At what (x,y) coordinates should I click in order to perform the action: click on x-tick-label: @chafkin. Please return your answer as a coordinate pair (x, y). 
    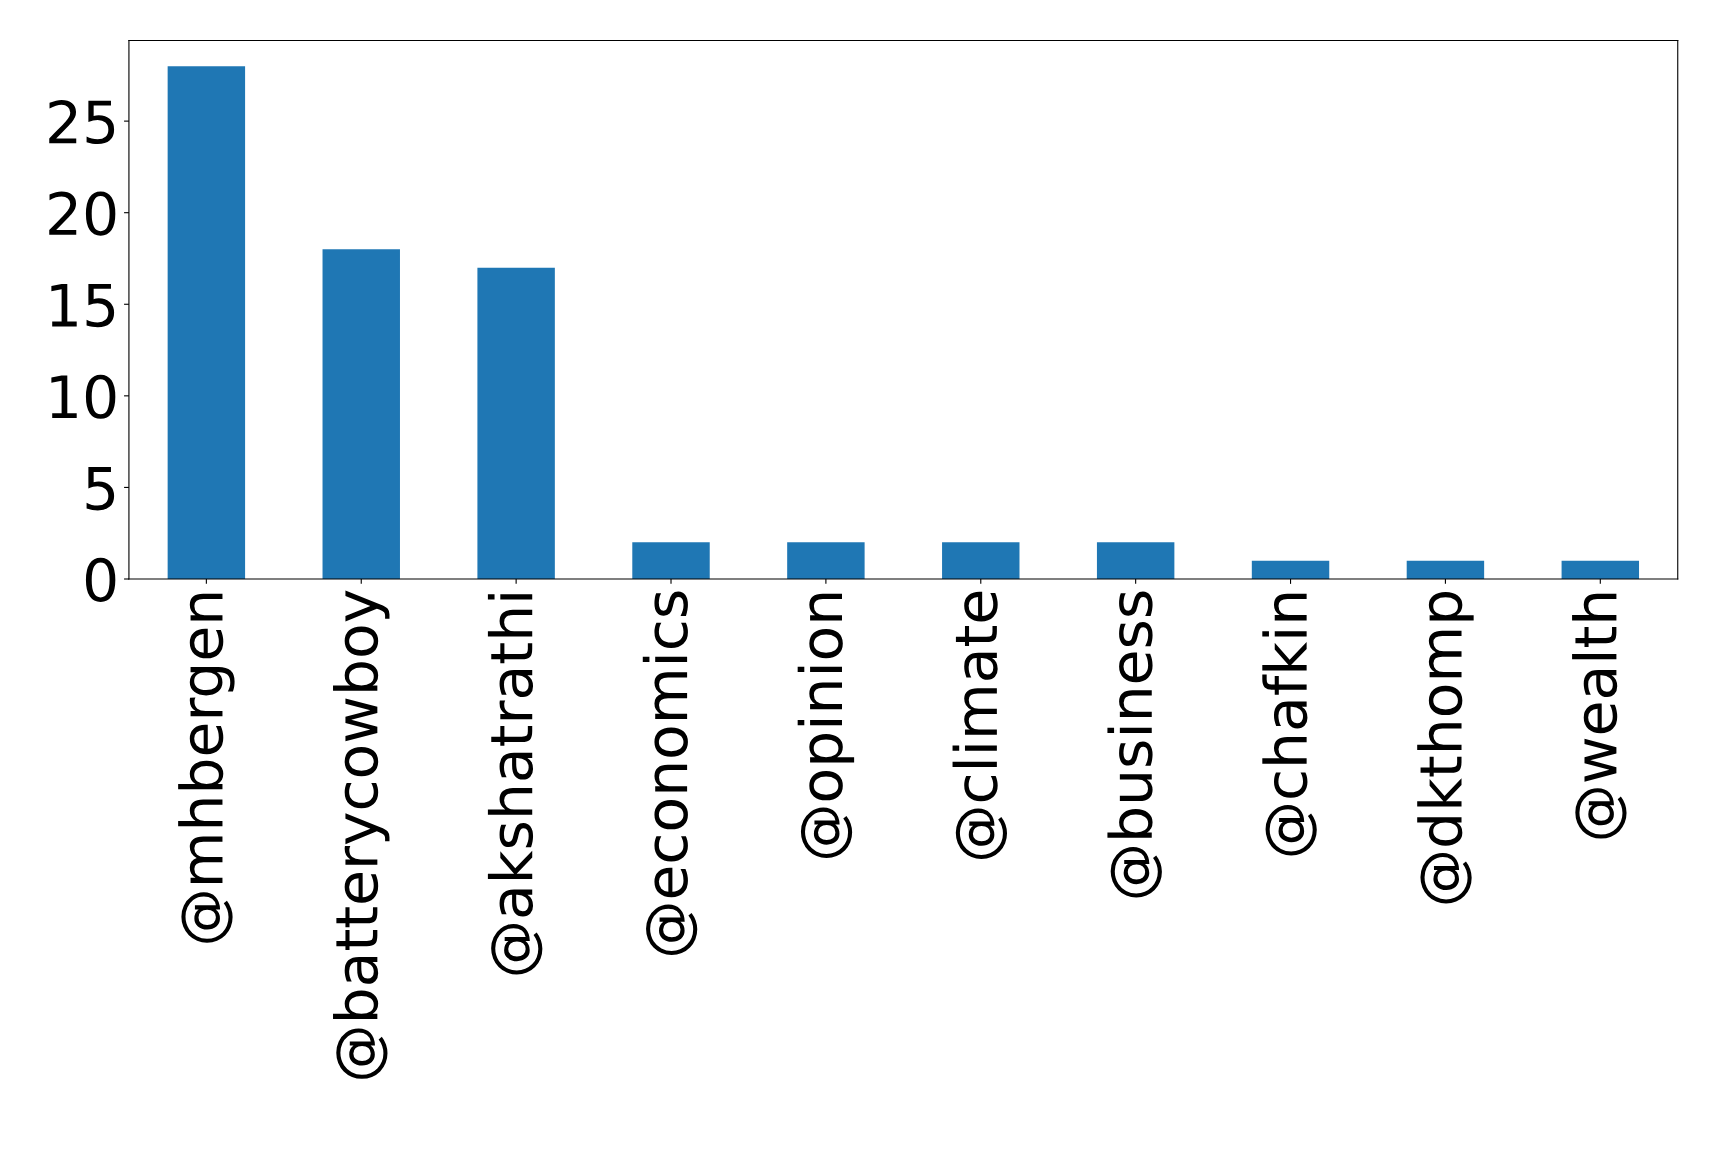
    Looking at the image, I should click on (1289, 724).